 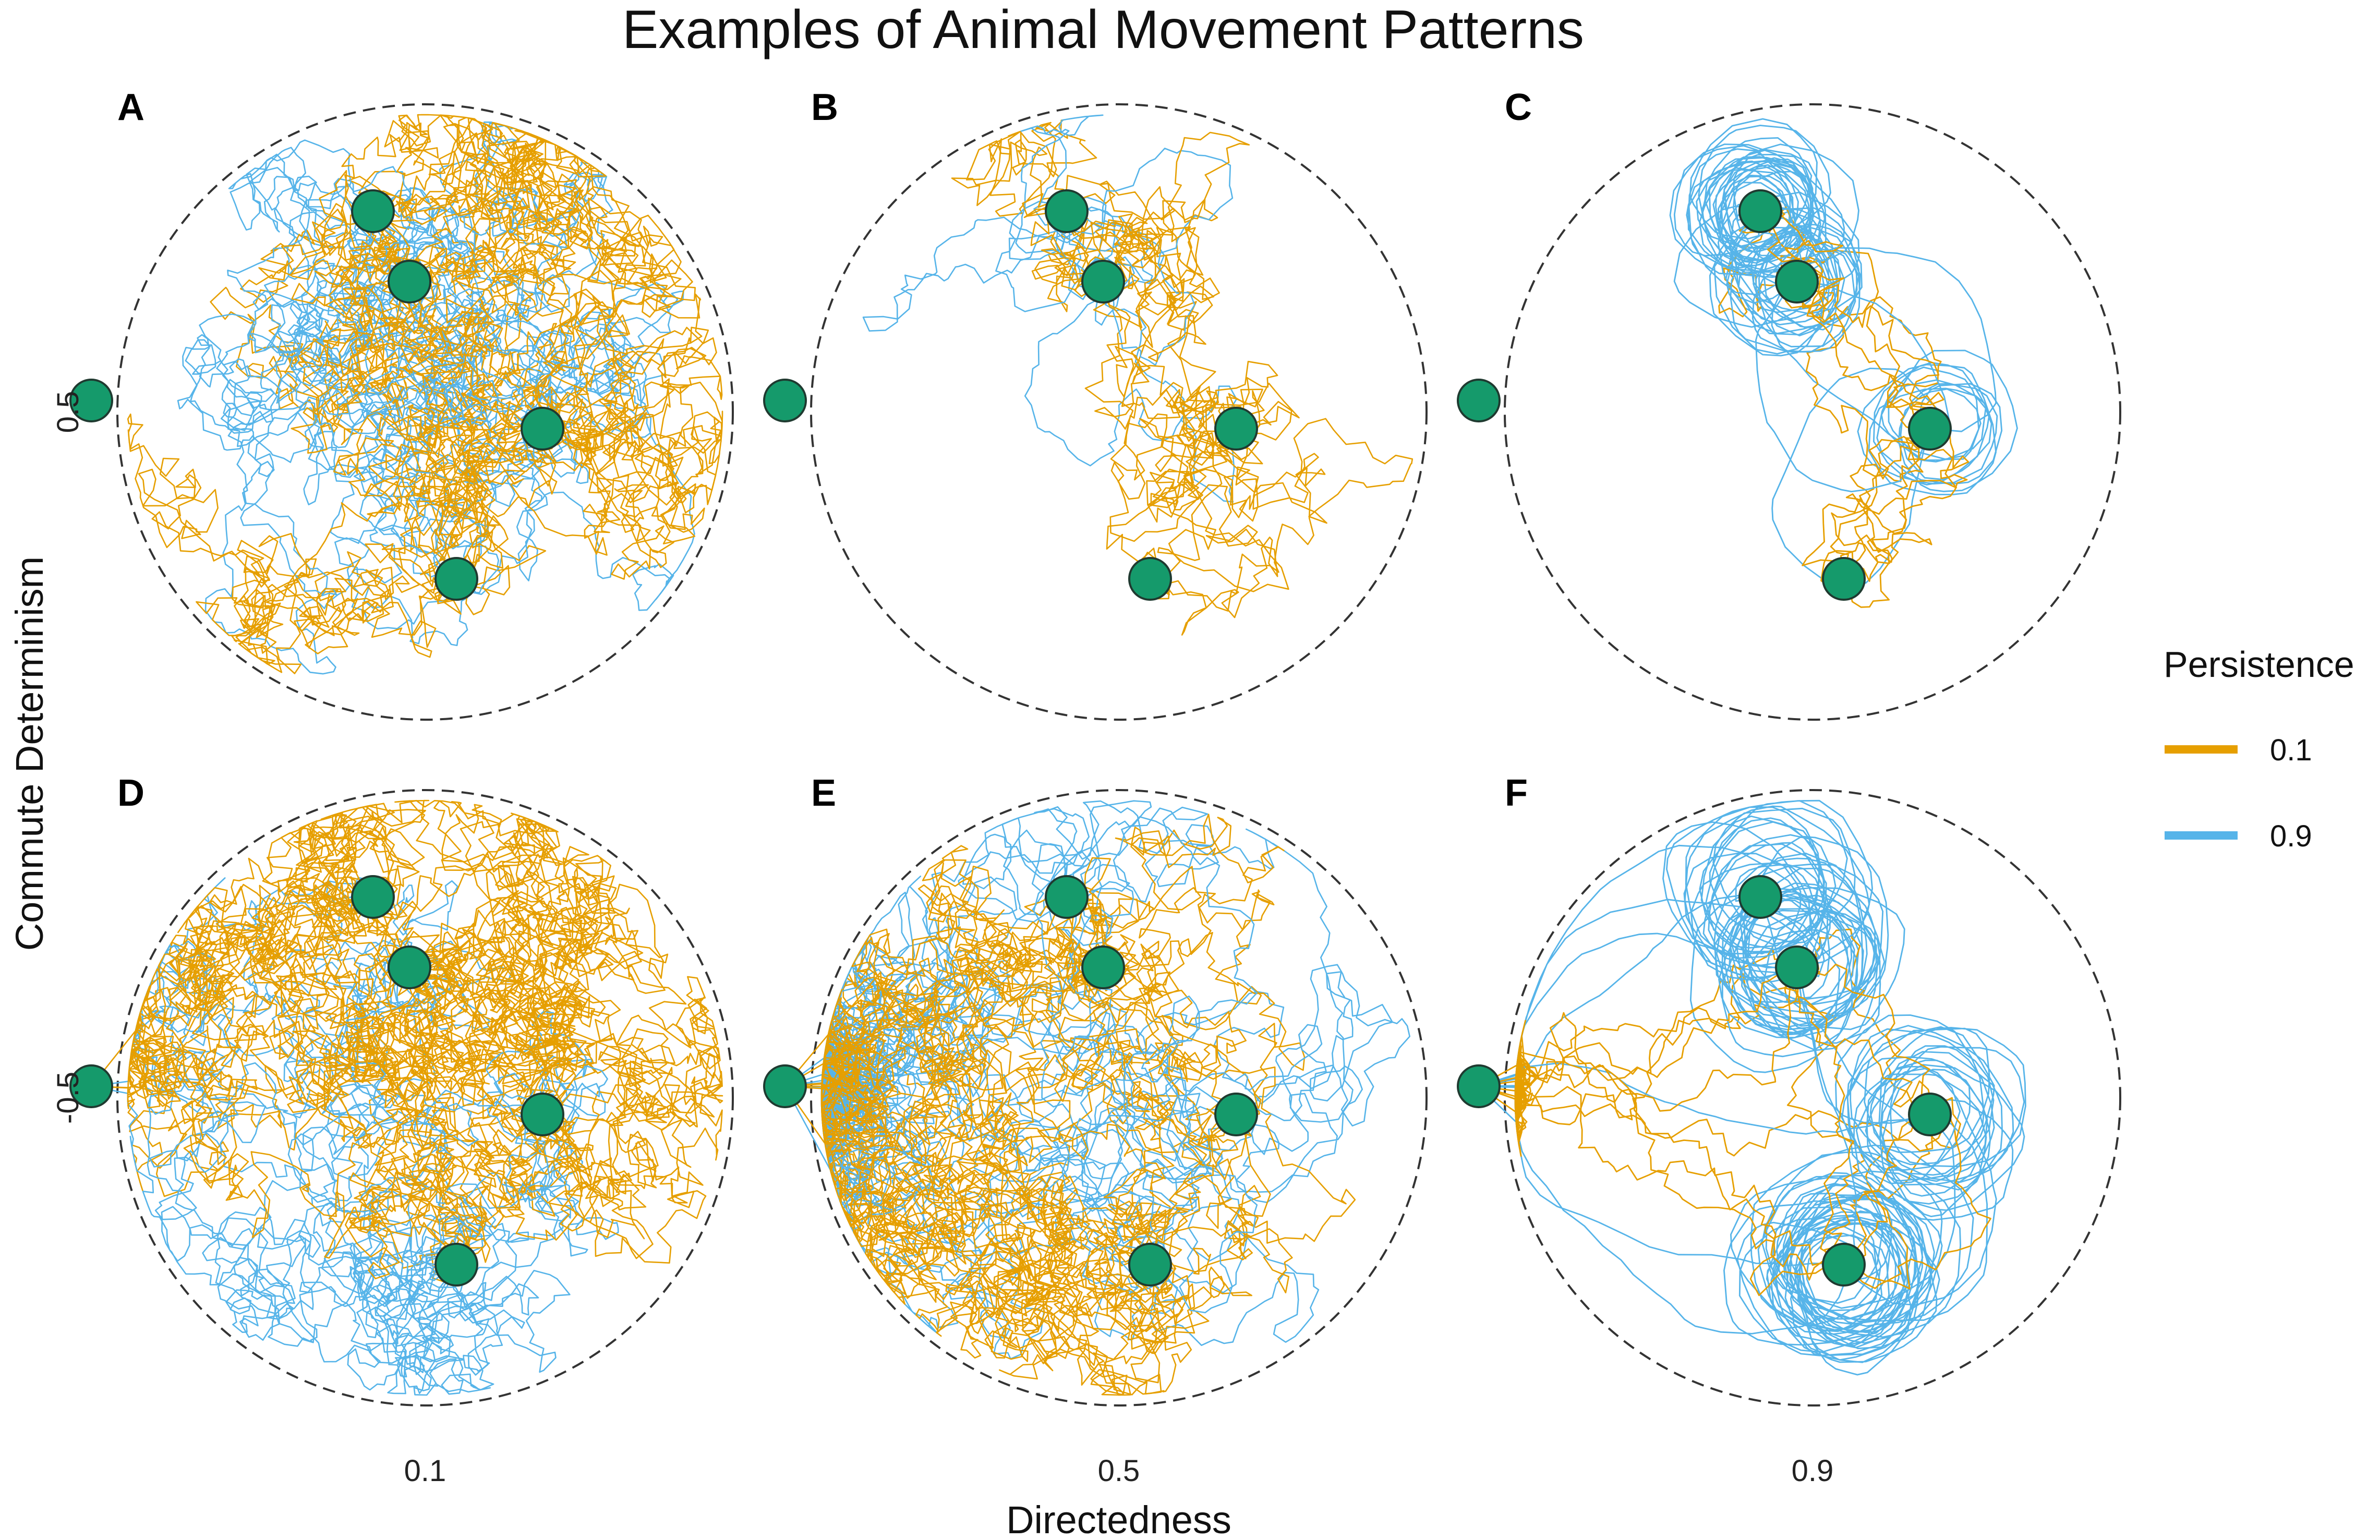 What do you see at coordinates (824, 107) in the screenshot?
I see `panel-letter-B: B` at bounding box center [824, 107].